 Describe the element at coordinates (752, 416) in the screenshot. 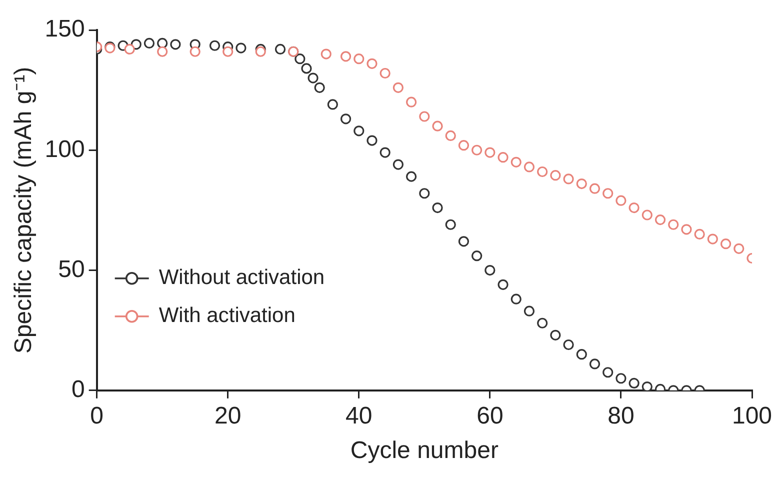

I see `x-tick-label: 100` at that location.